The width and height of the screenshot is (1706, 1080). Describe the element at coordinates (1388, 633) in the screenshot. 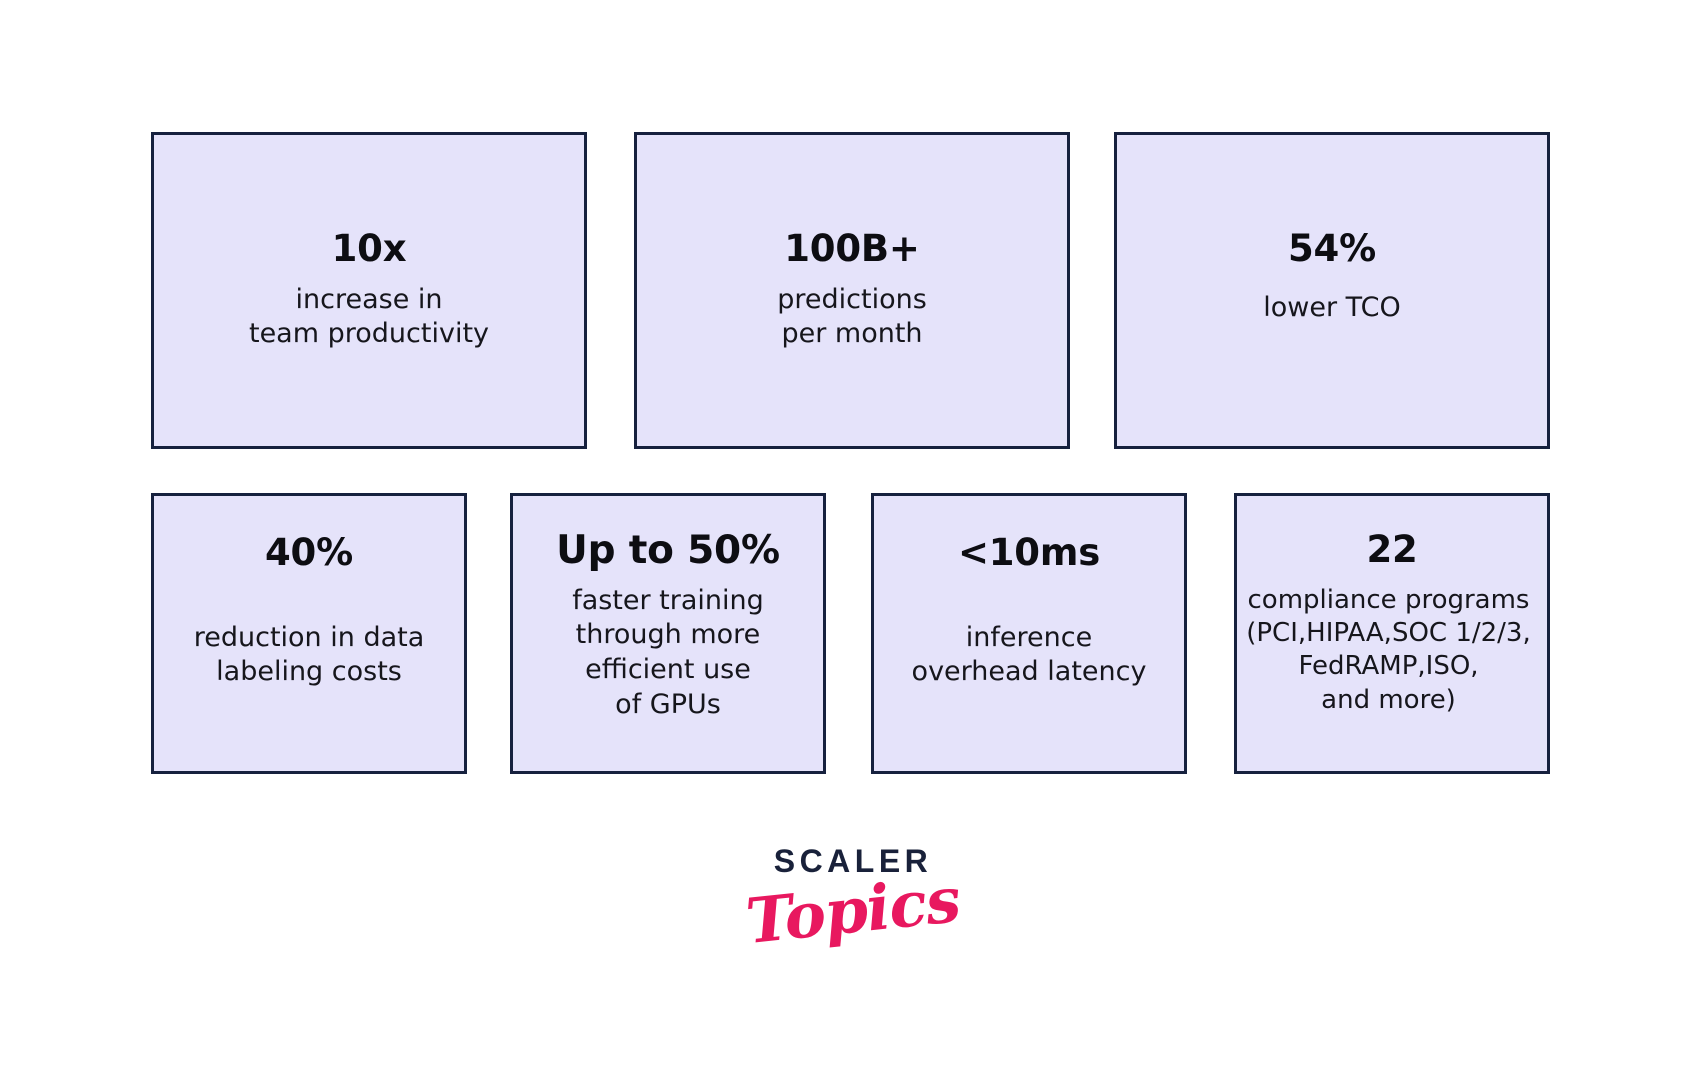

I see `stat-label-line: (PCI,HIPAA,SOC 1/2/3,` at that location.